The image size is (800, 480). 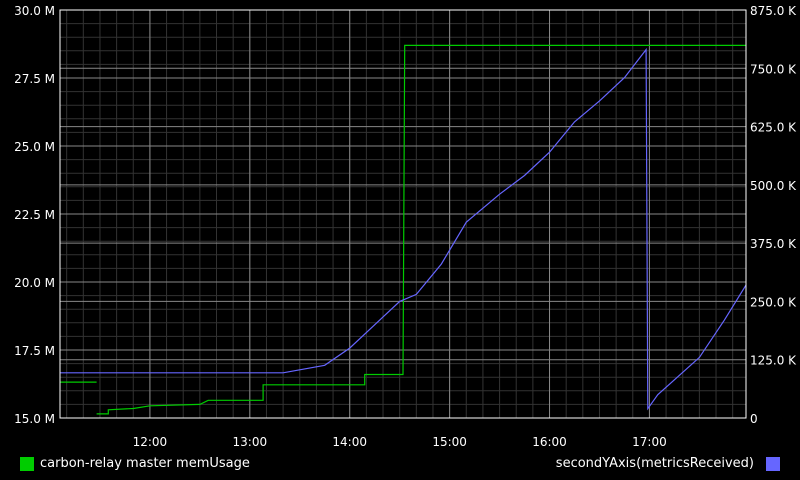 What do you see at coordinates (773, 463) in the screenshot?
I see `legend-swatch-metricsreceived` at bounding box center [773, 463].